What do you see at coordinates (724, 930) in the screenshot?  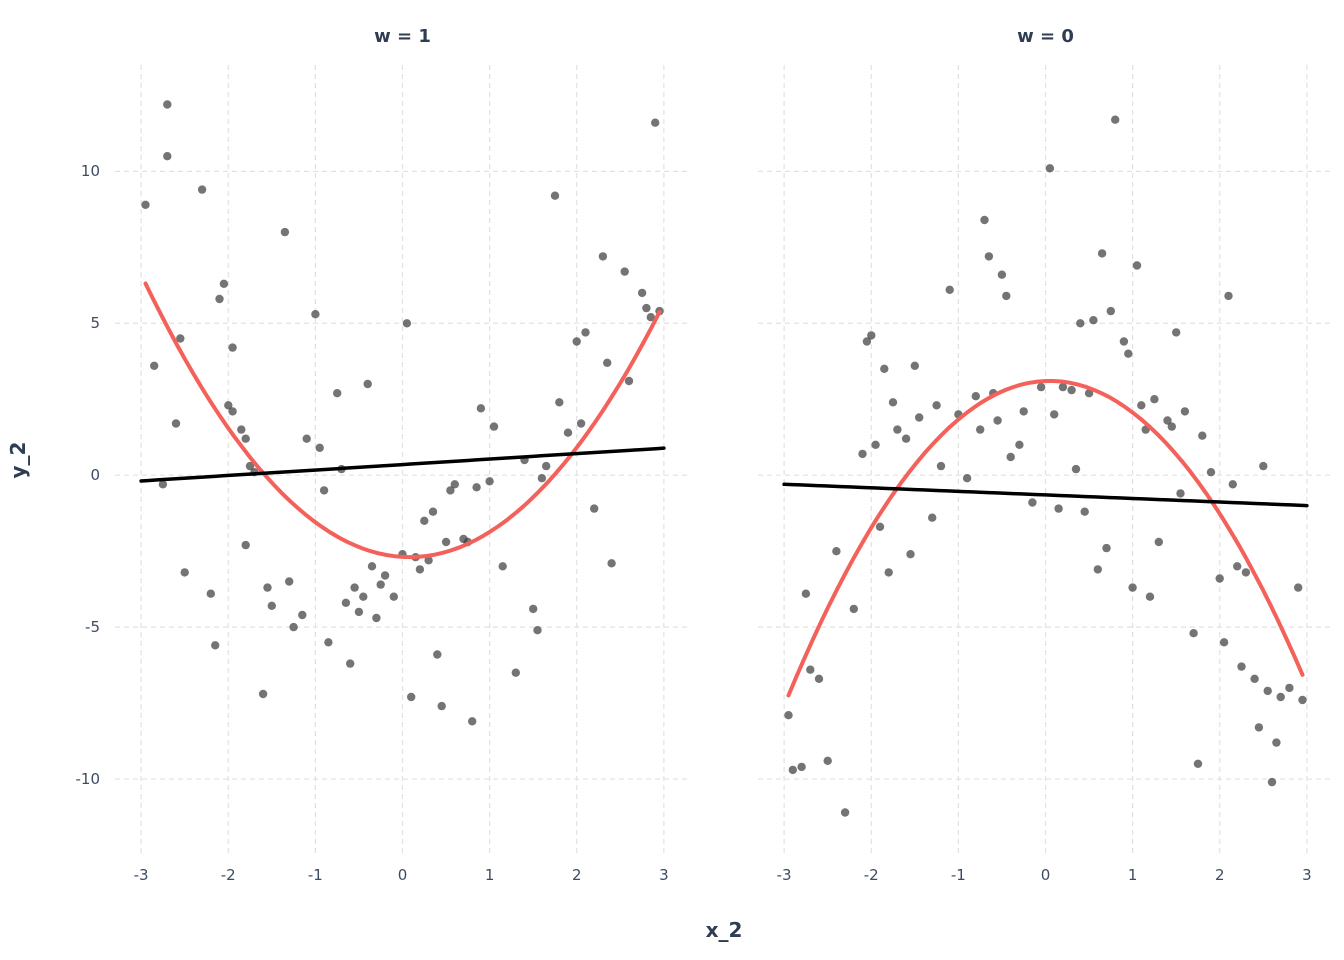 I see `x-axis-label: x_2` at bounding box center [724, 930].